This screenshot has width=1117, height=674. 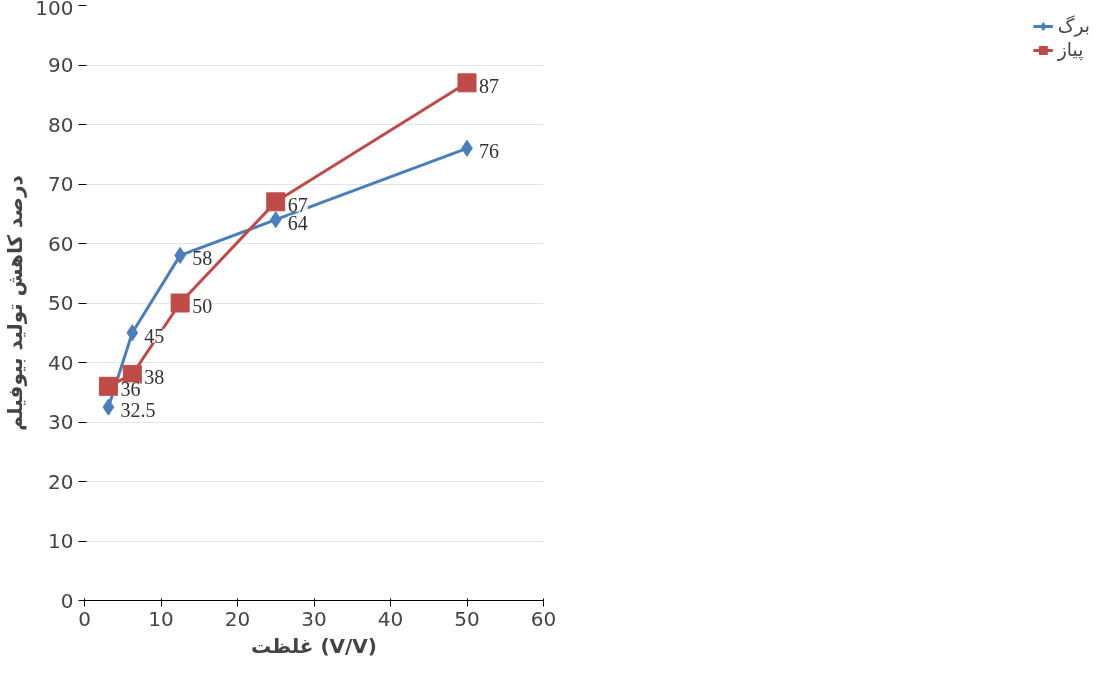 What do you see at coordinates (543, 618) in the screenshot?
I see `x-tick-label: 60` at bounding box center [543, 618].